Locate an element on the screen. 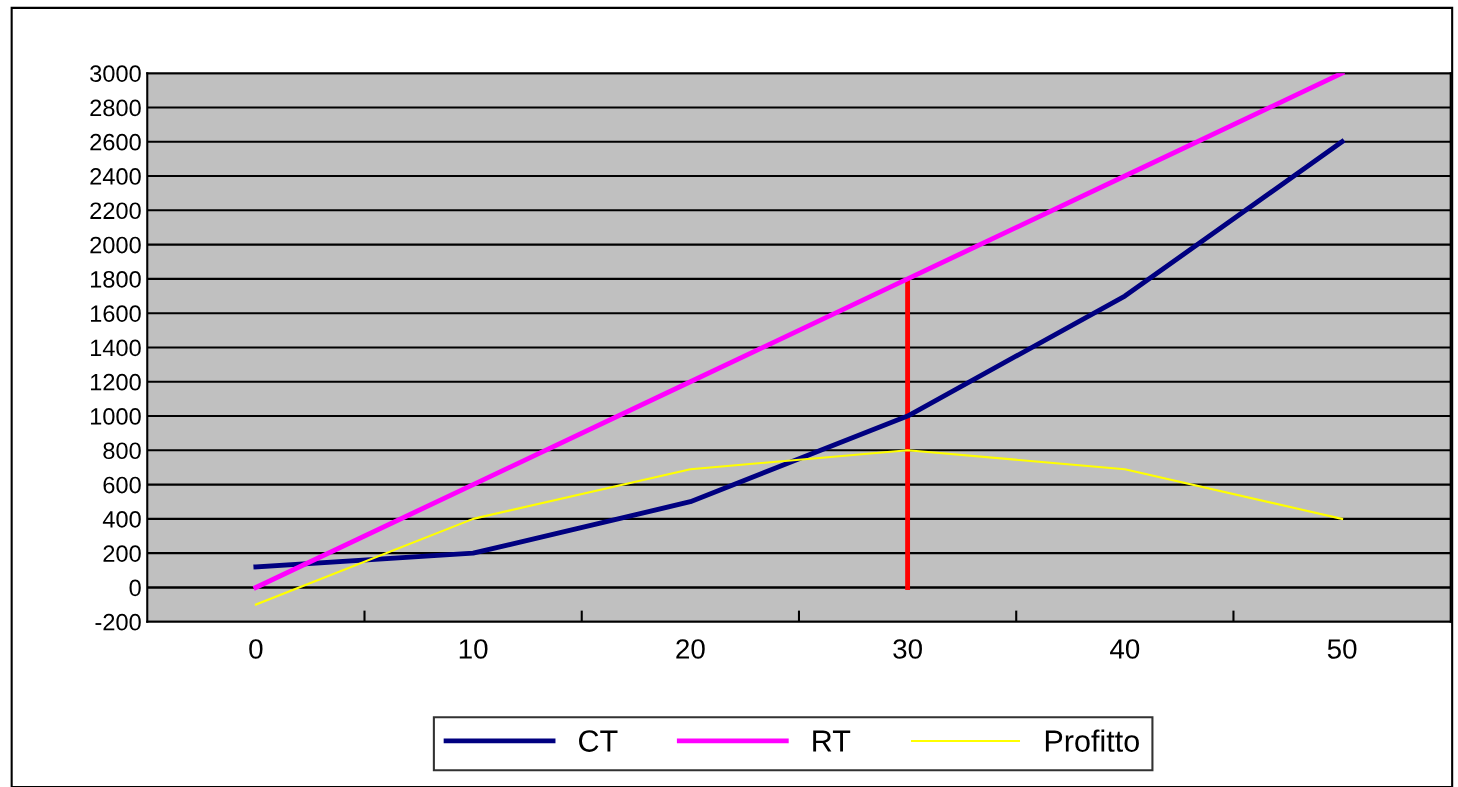 The width and height of the screenshot is (1458, 787). x-tick-label: 50 is located at coordinates (1342, 649).